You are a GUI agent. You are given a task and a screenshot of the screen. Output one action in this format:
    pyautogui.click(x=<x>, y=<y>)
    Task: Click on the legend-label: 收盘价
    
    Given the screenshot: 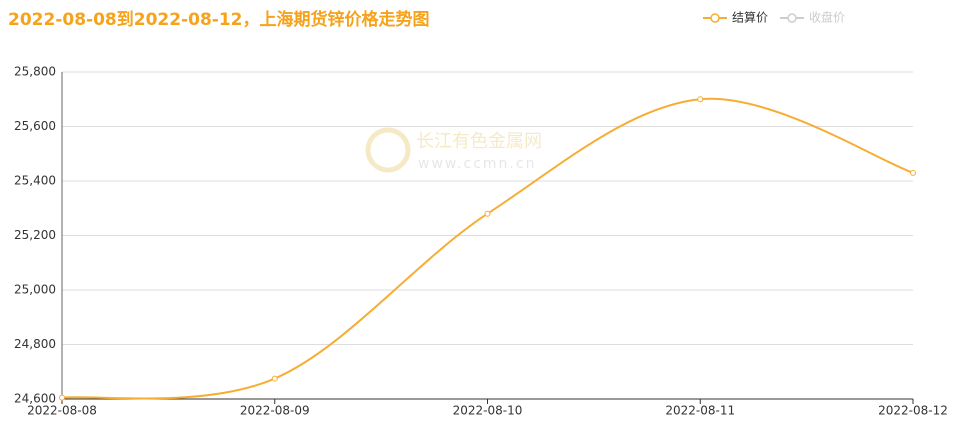 What is the action you would take?
    pyautogui.click(x=827, y=17)
    